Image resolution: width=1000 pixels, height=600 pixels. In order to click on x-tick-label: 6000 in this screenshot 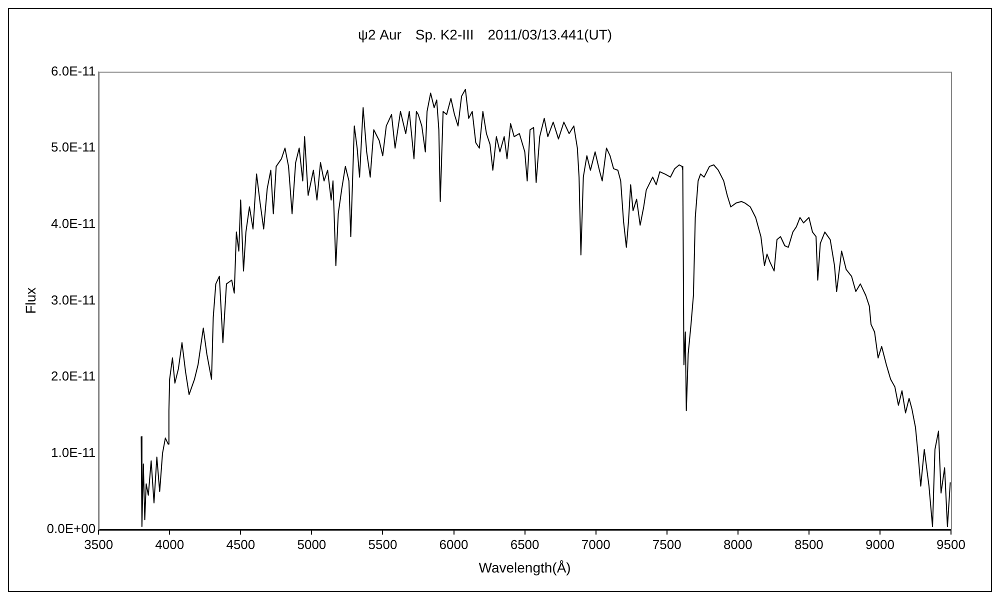, I will do `click(453, 544)`.